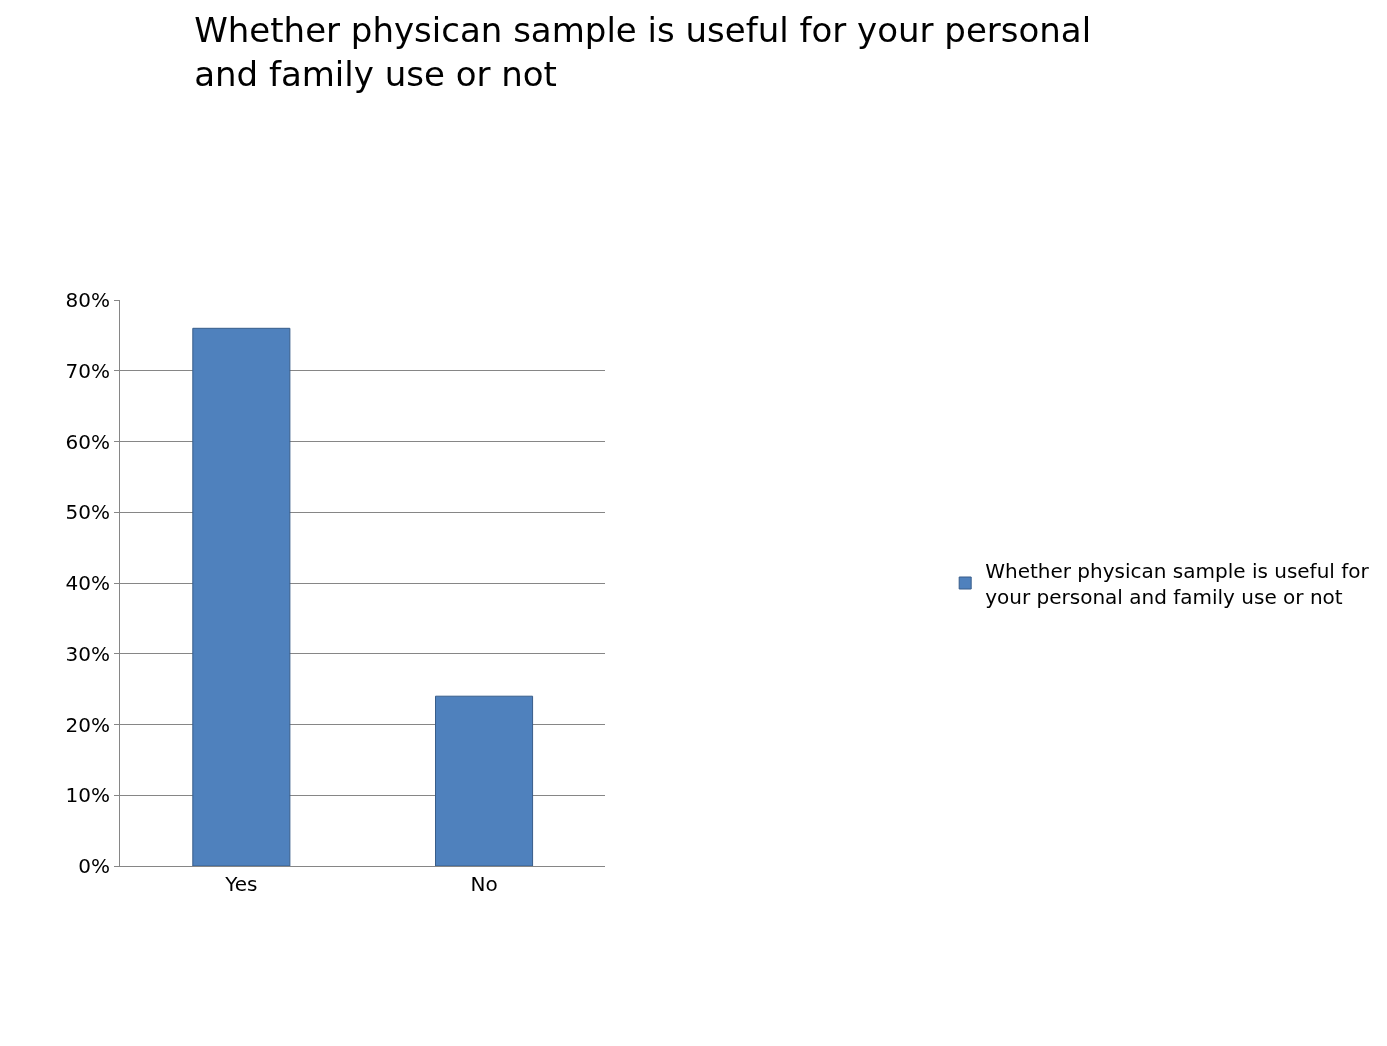 The image size is (1387, 1046). Describe the element at coordinates (87, 512) in the screenshot. I see `y-tick-label: 50%` at that location.